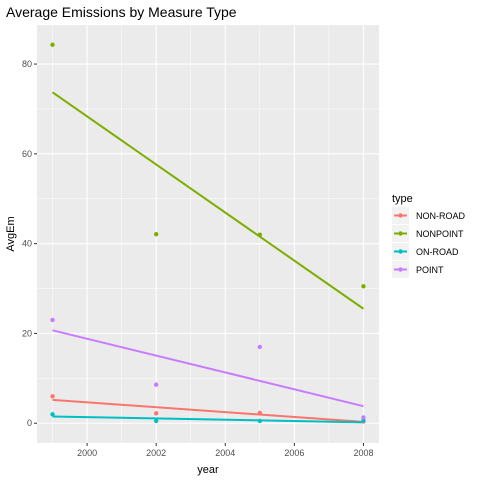 This screenshot has height=480, width=480. I want to click on chart-title: Average Emissions by Measure Type, so click(121, 12).